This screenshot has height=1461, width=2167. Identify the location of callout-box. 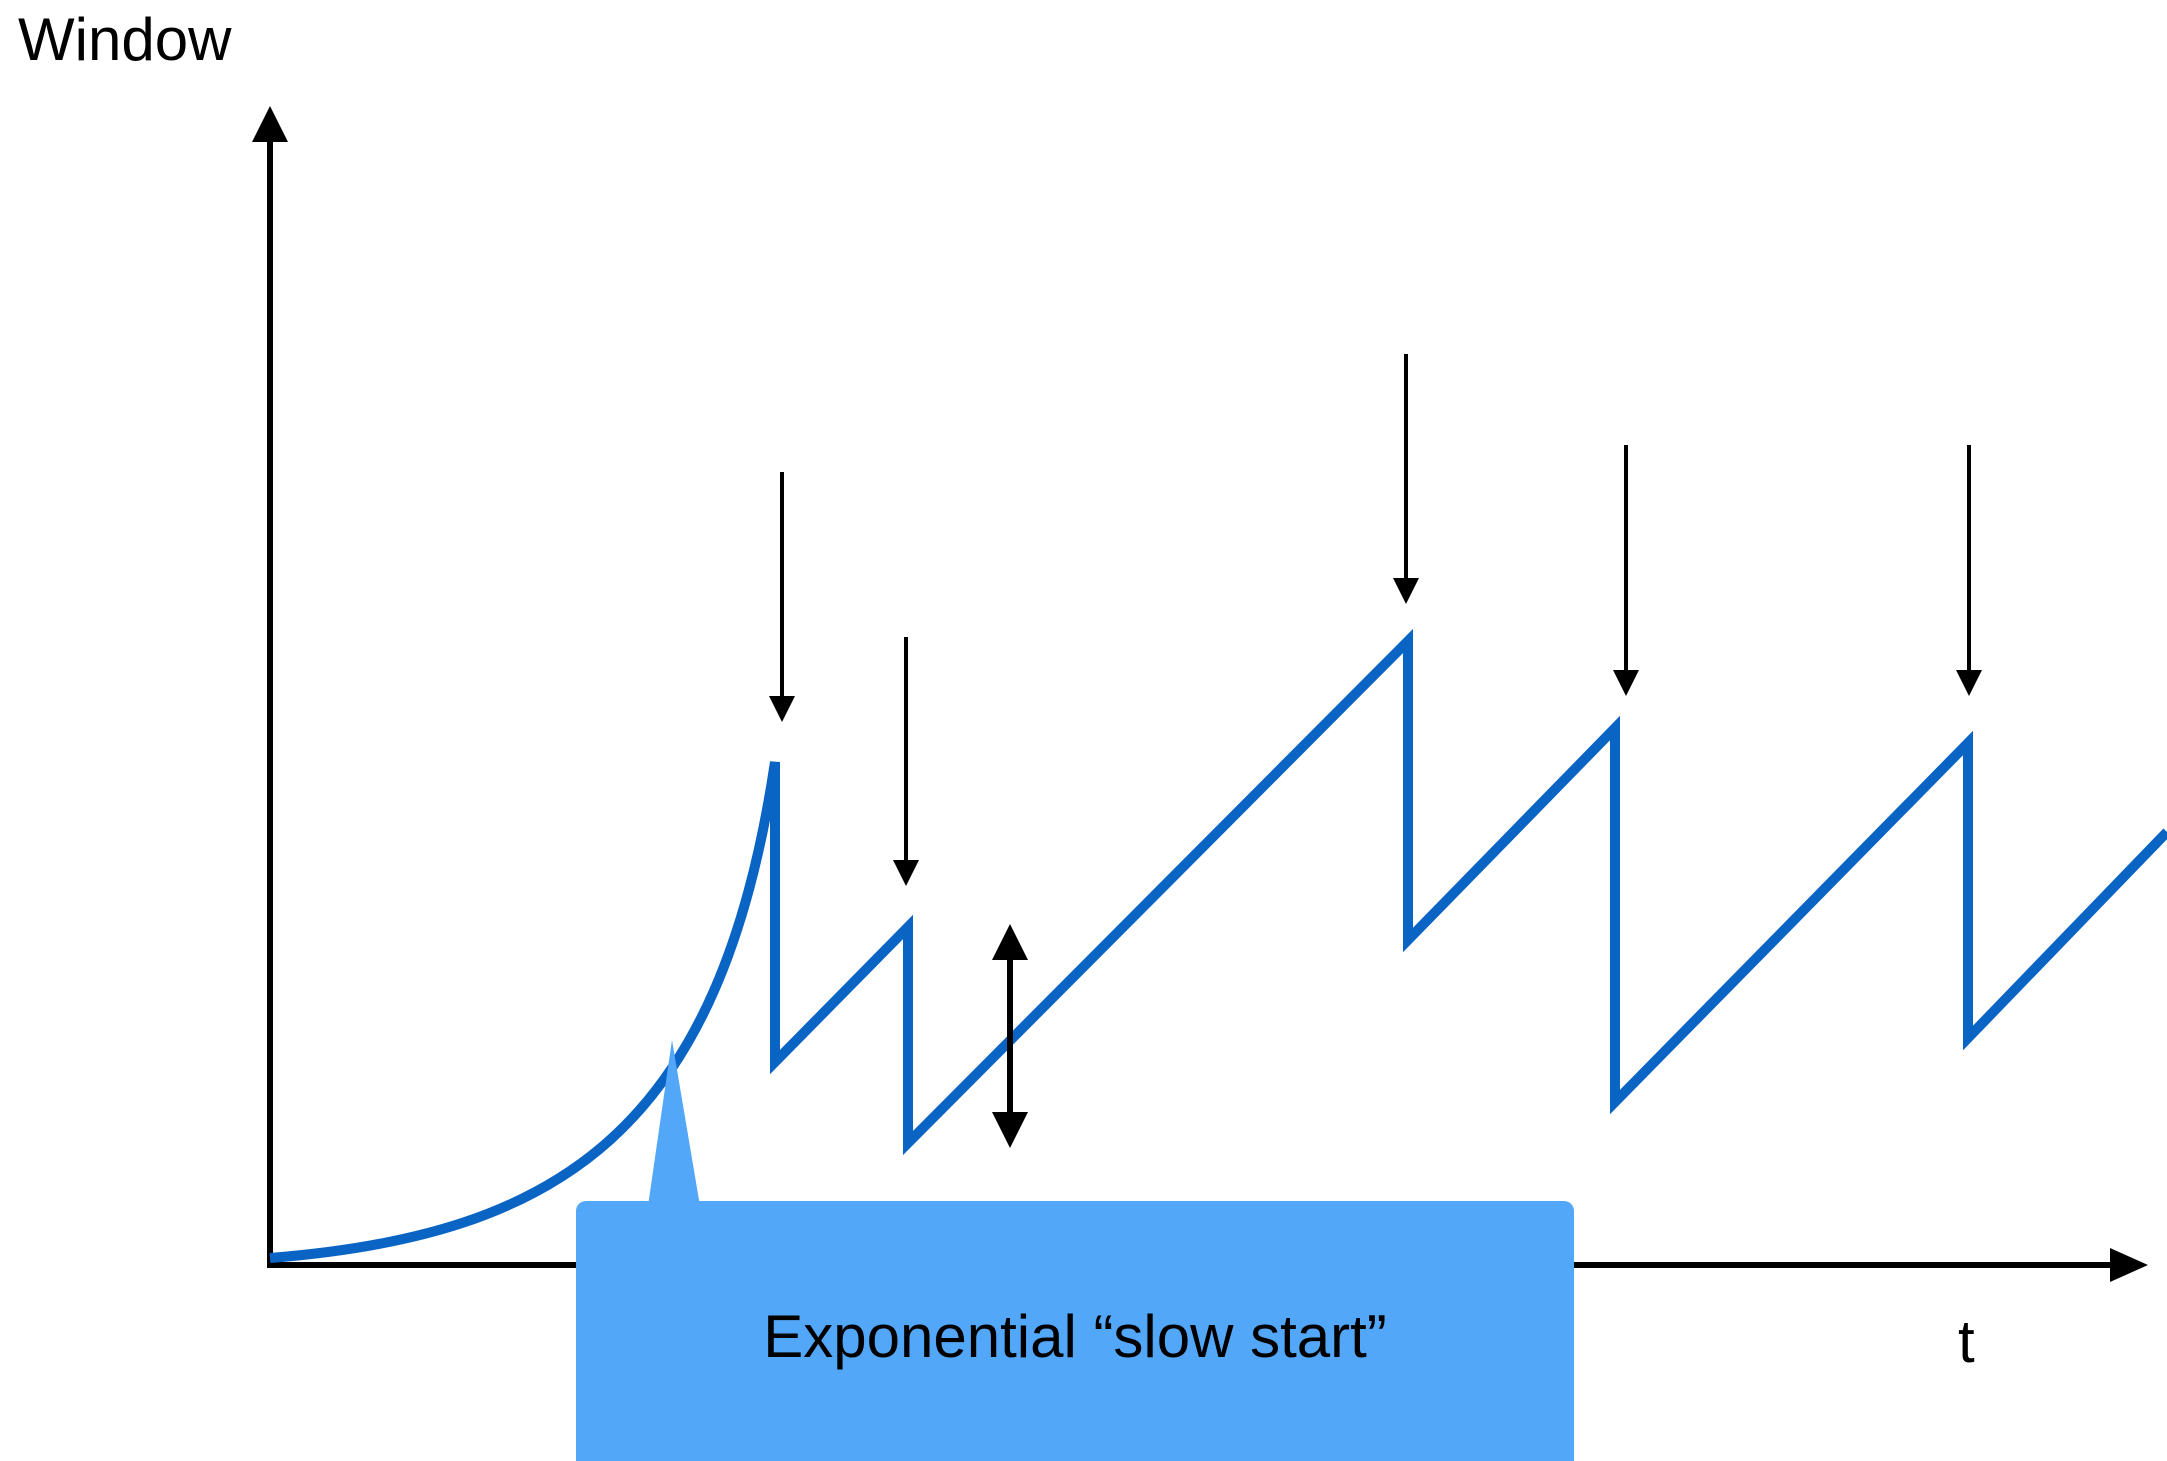
(1075, 1331).